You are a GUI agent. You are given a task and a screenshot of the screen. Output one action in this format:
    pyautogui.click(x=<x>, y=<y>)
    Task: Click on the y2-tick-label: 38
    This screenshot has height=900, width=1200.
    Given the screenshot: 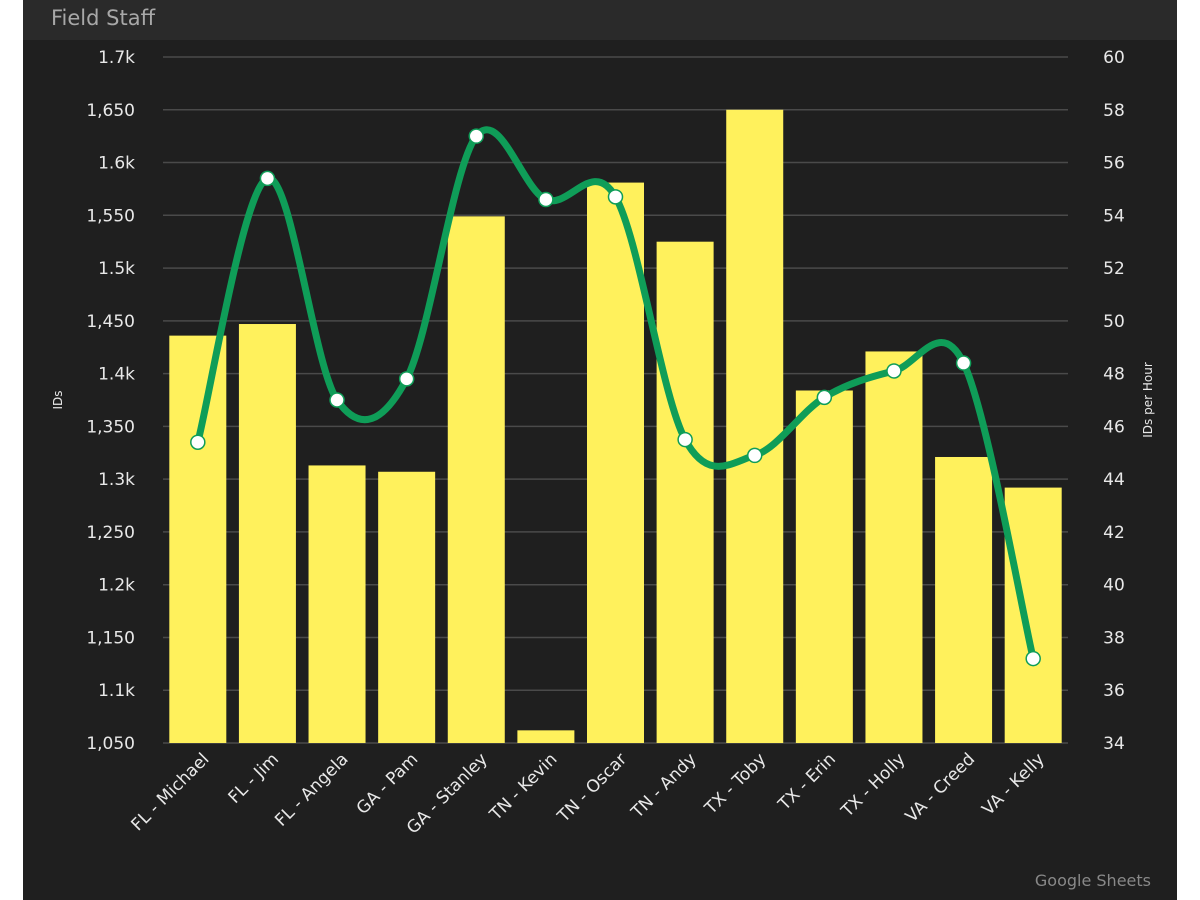 What is the action you would take?
    pyautogui.click(x=1114, y=638)
    